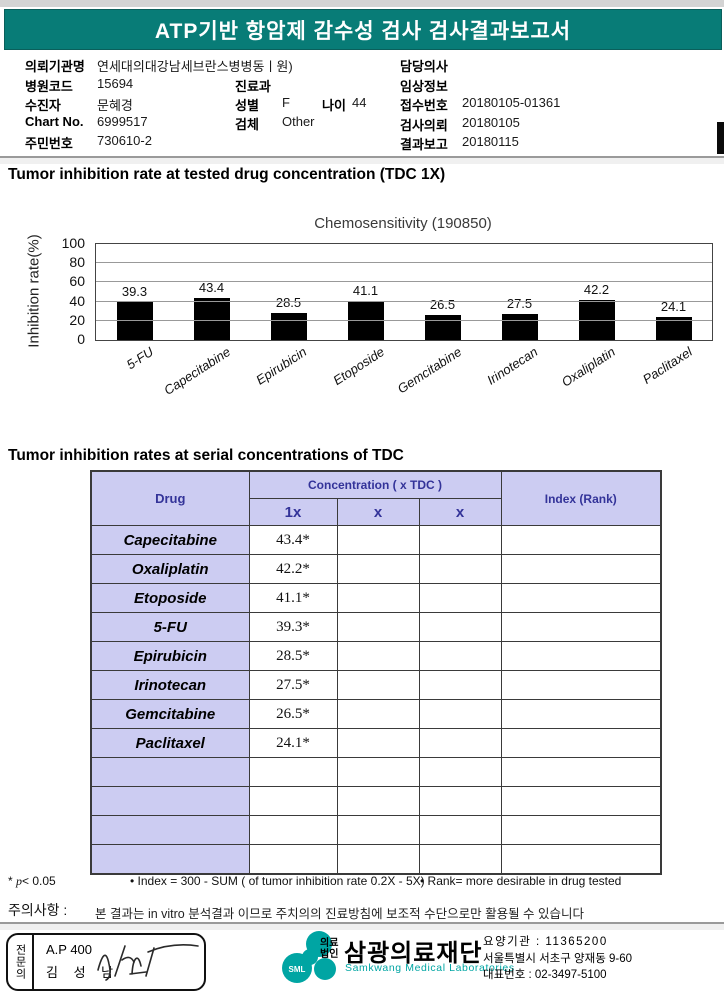 Image resolution: width=724 pixels, height=1000 pixels. I want to click on x-tick-label: Irinotecan, so click(512, 366).